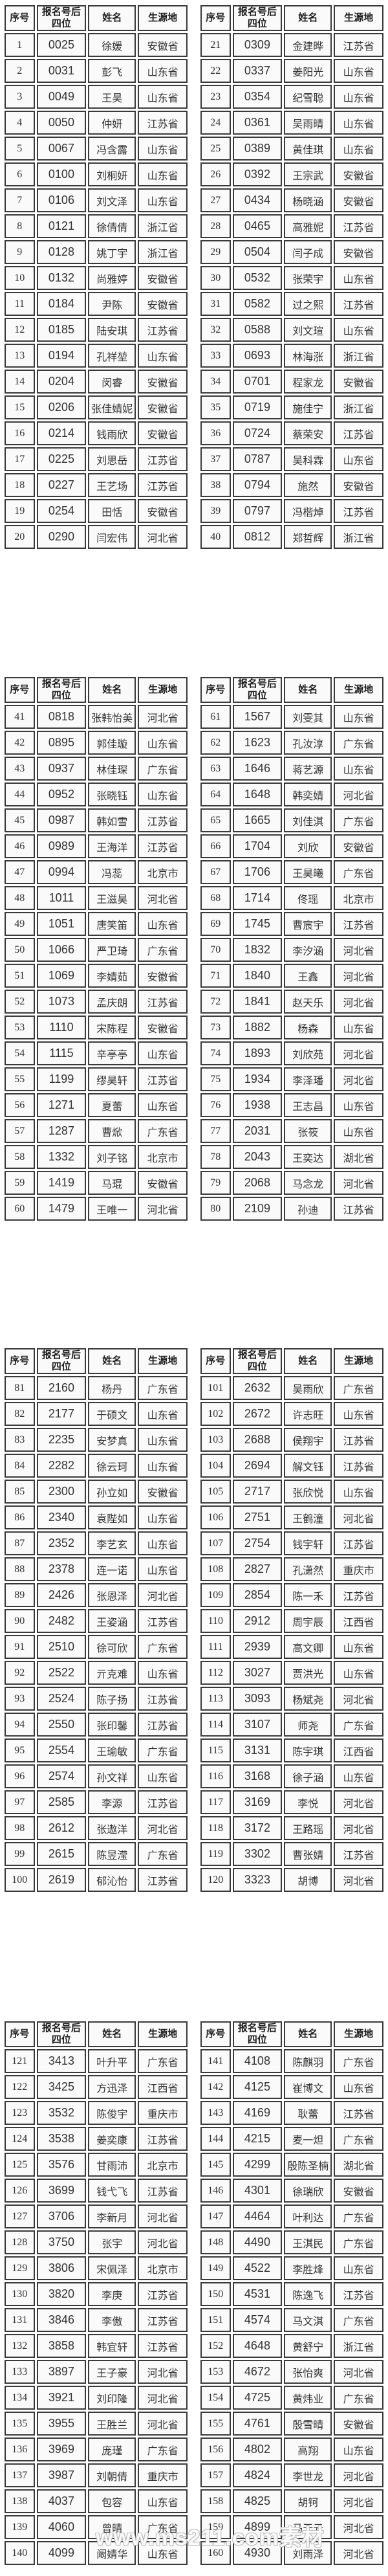 The width and height of the screenshot is (388, 2576). I want to click on table-row: 98 2612 张遨洋 河北省, so click(96, 1828).